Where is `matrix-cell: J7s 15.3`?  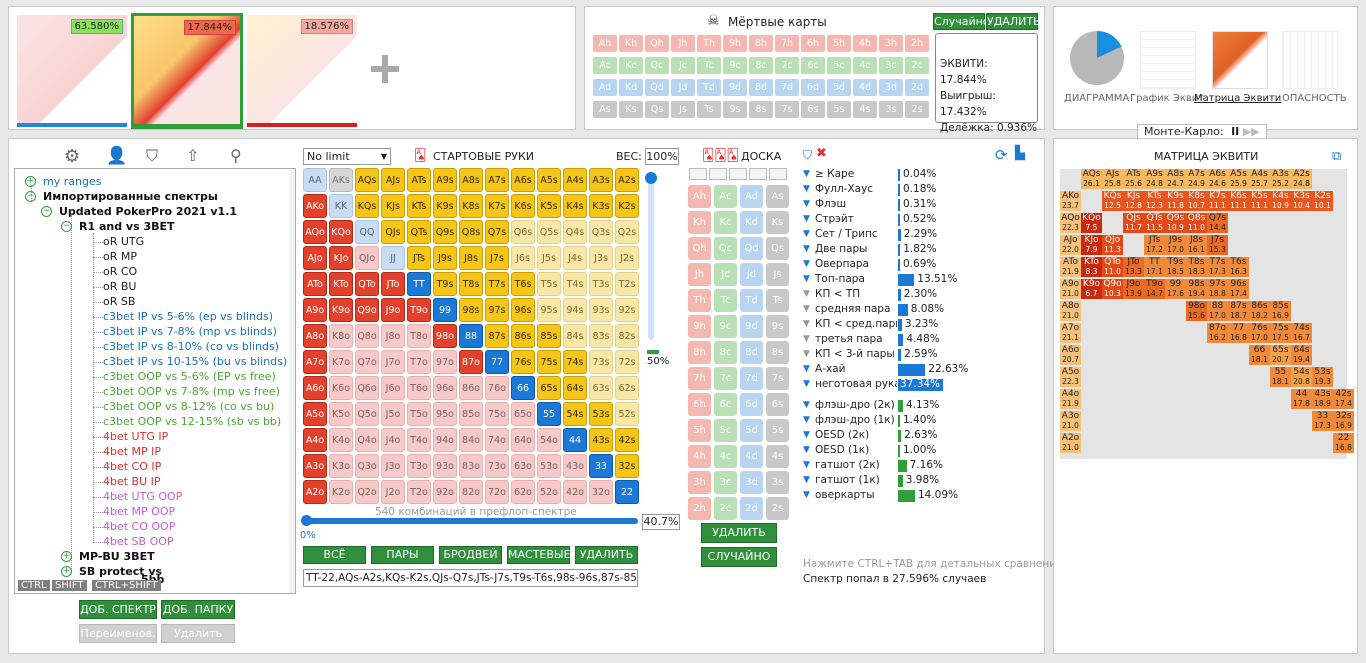
matrix-cell: J7s 15.3 is located at coordinates (1217, 245).